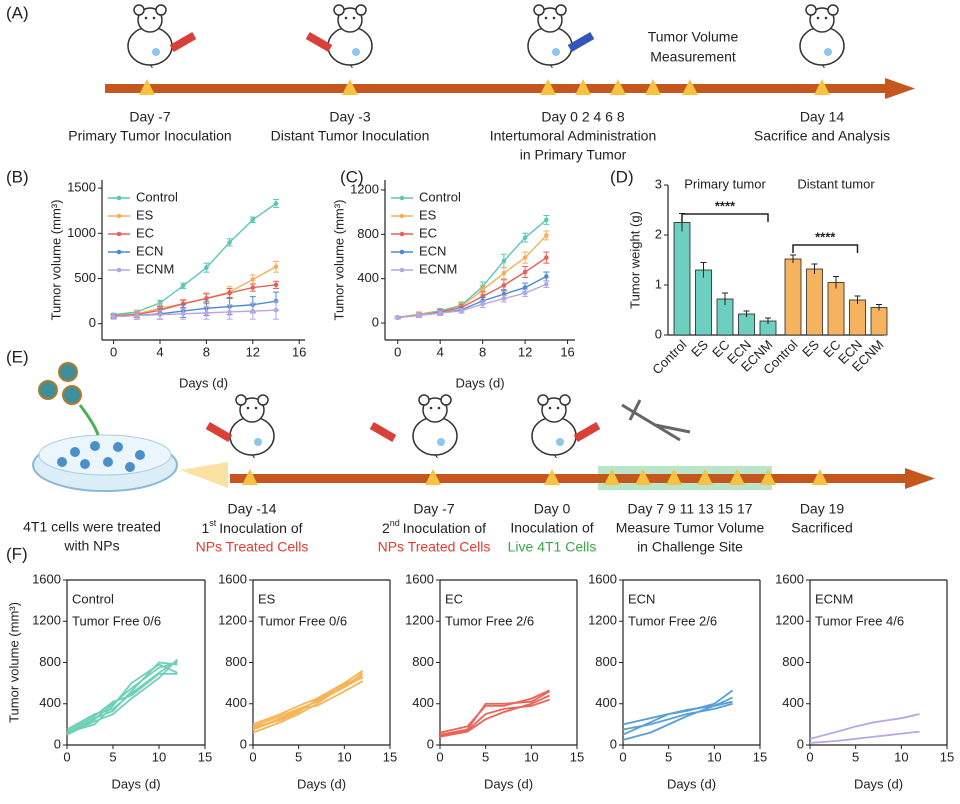 This screenshot has height=804, width=960. I want to click on annotation: ES, so click(267, 598).